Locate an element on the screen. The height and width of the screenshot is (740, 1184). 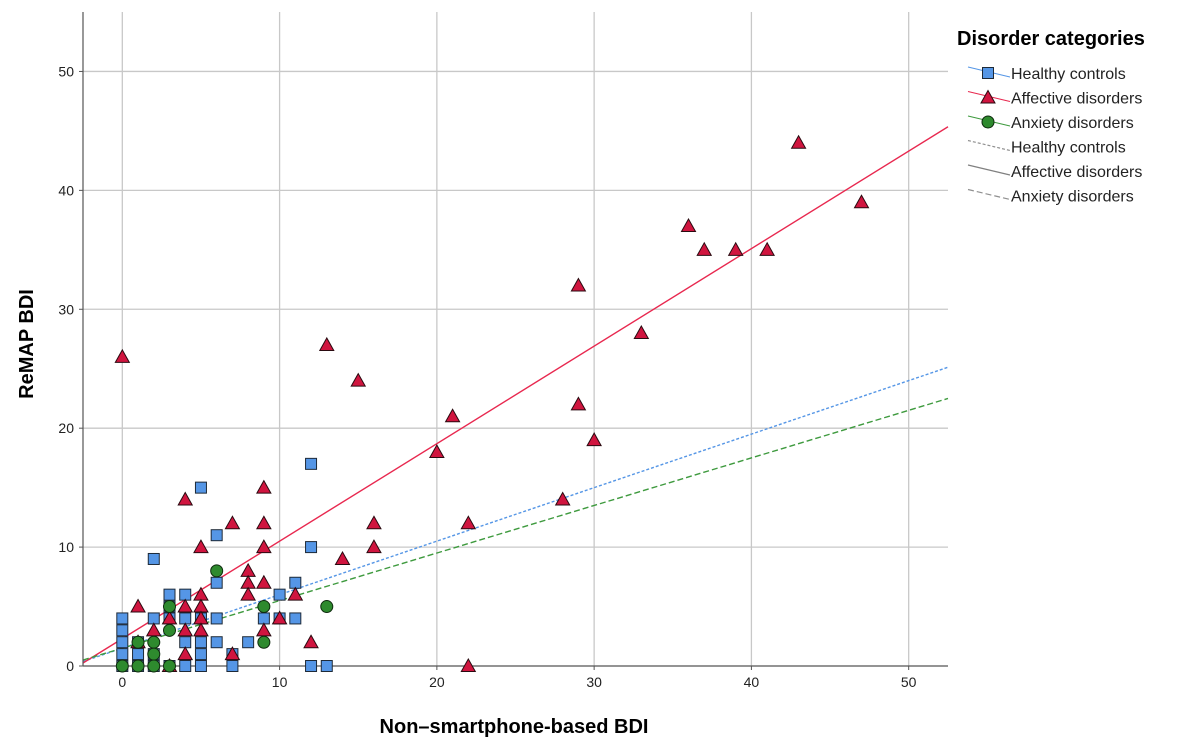
x-tick-label: 0 is located at coordinates (122, 682).